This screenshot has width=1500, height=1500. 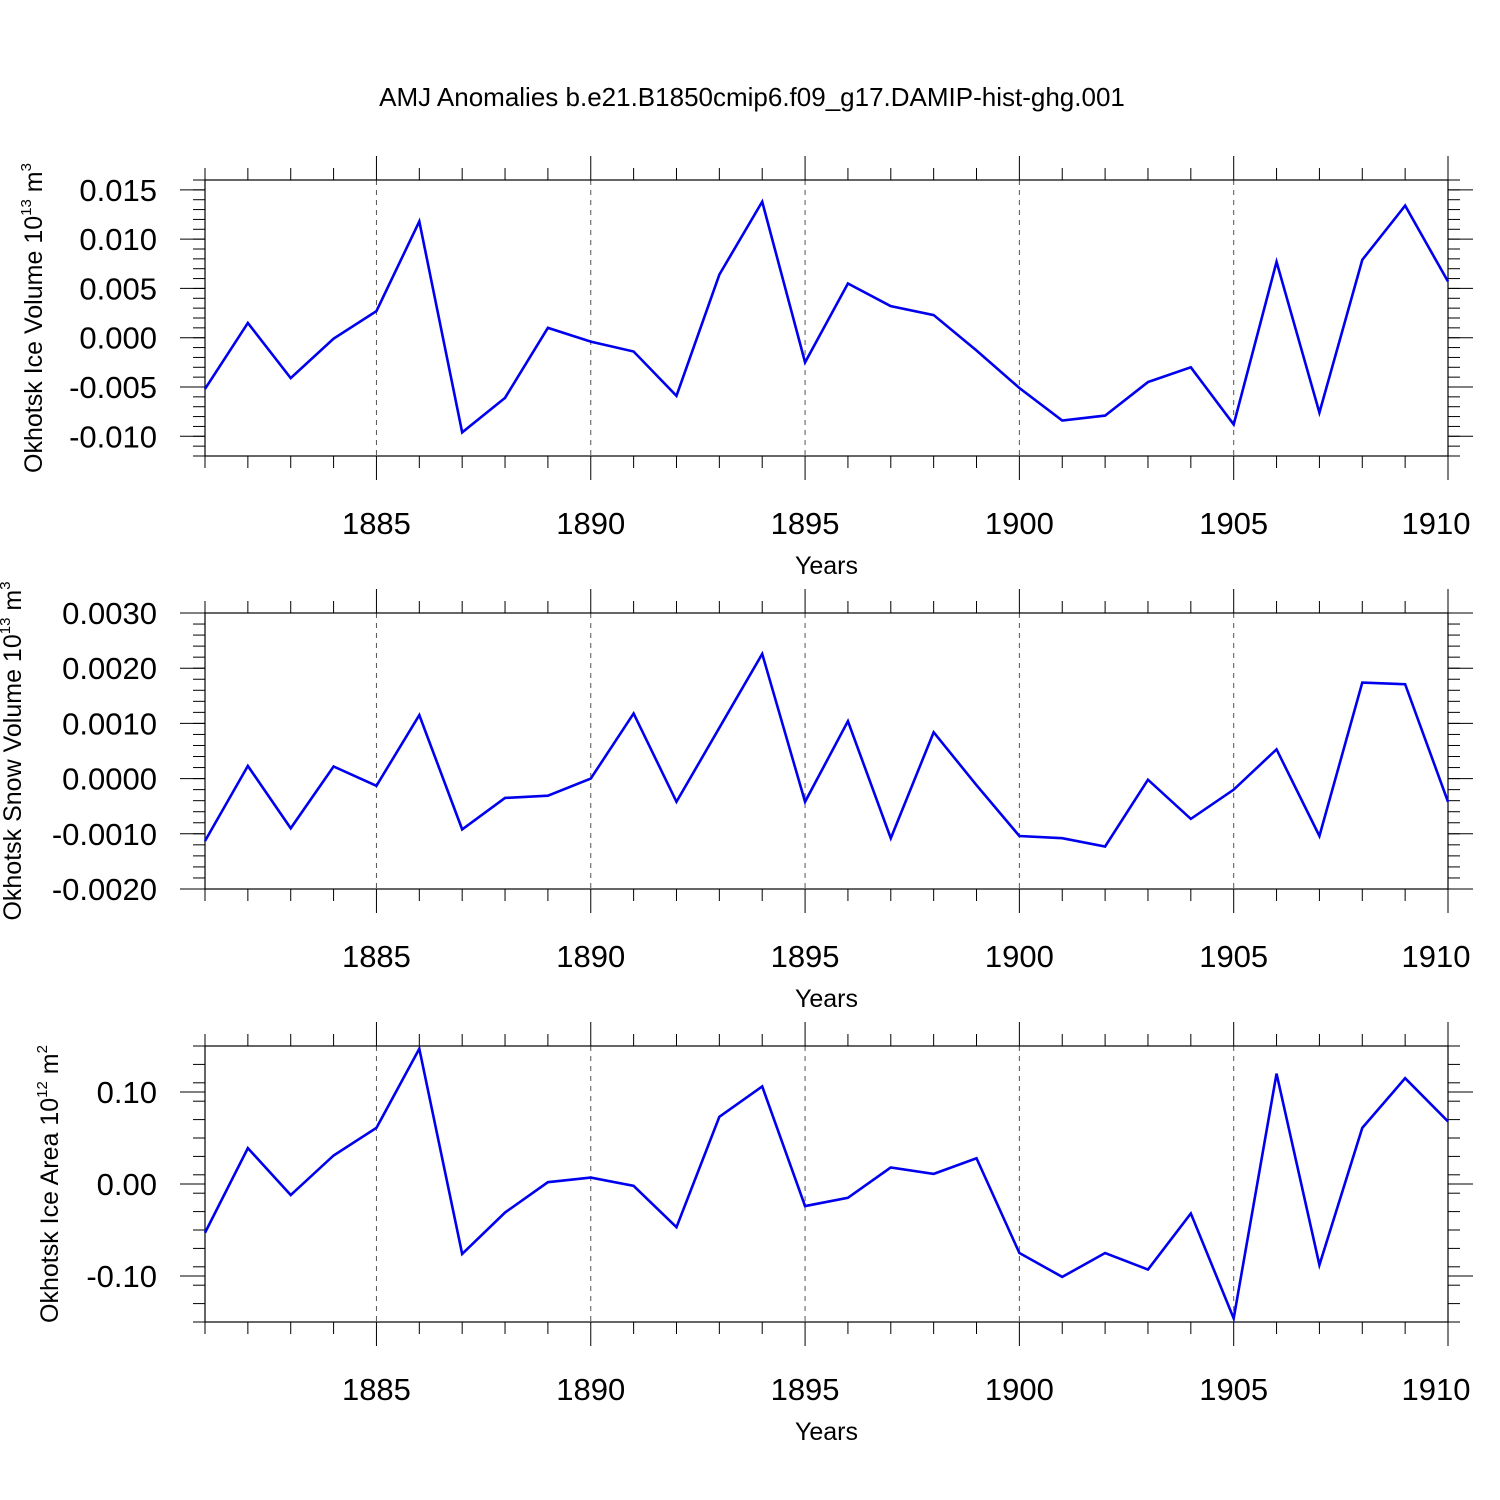 I want to click on y-axis-label-text: Okhotsk Snow Volume 10, so click(x=13, y=777).